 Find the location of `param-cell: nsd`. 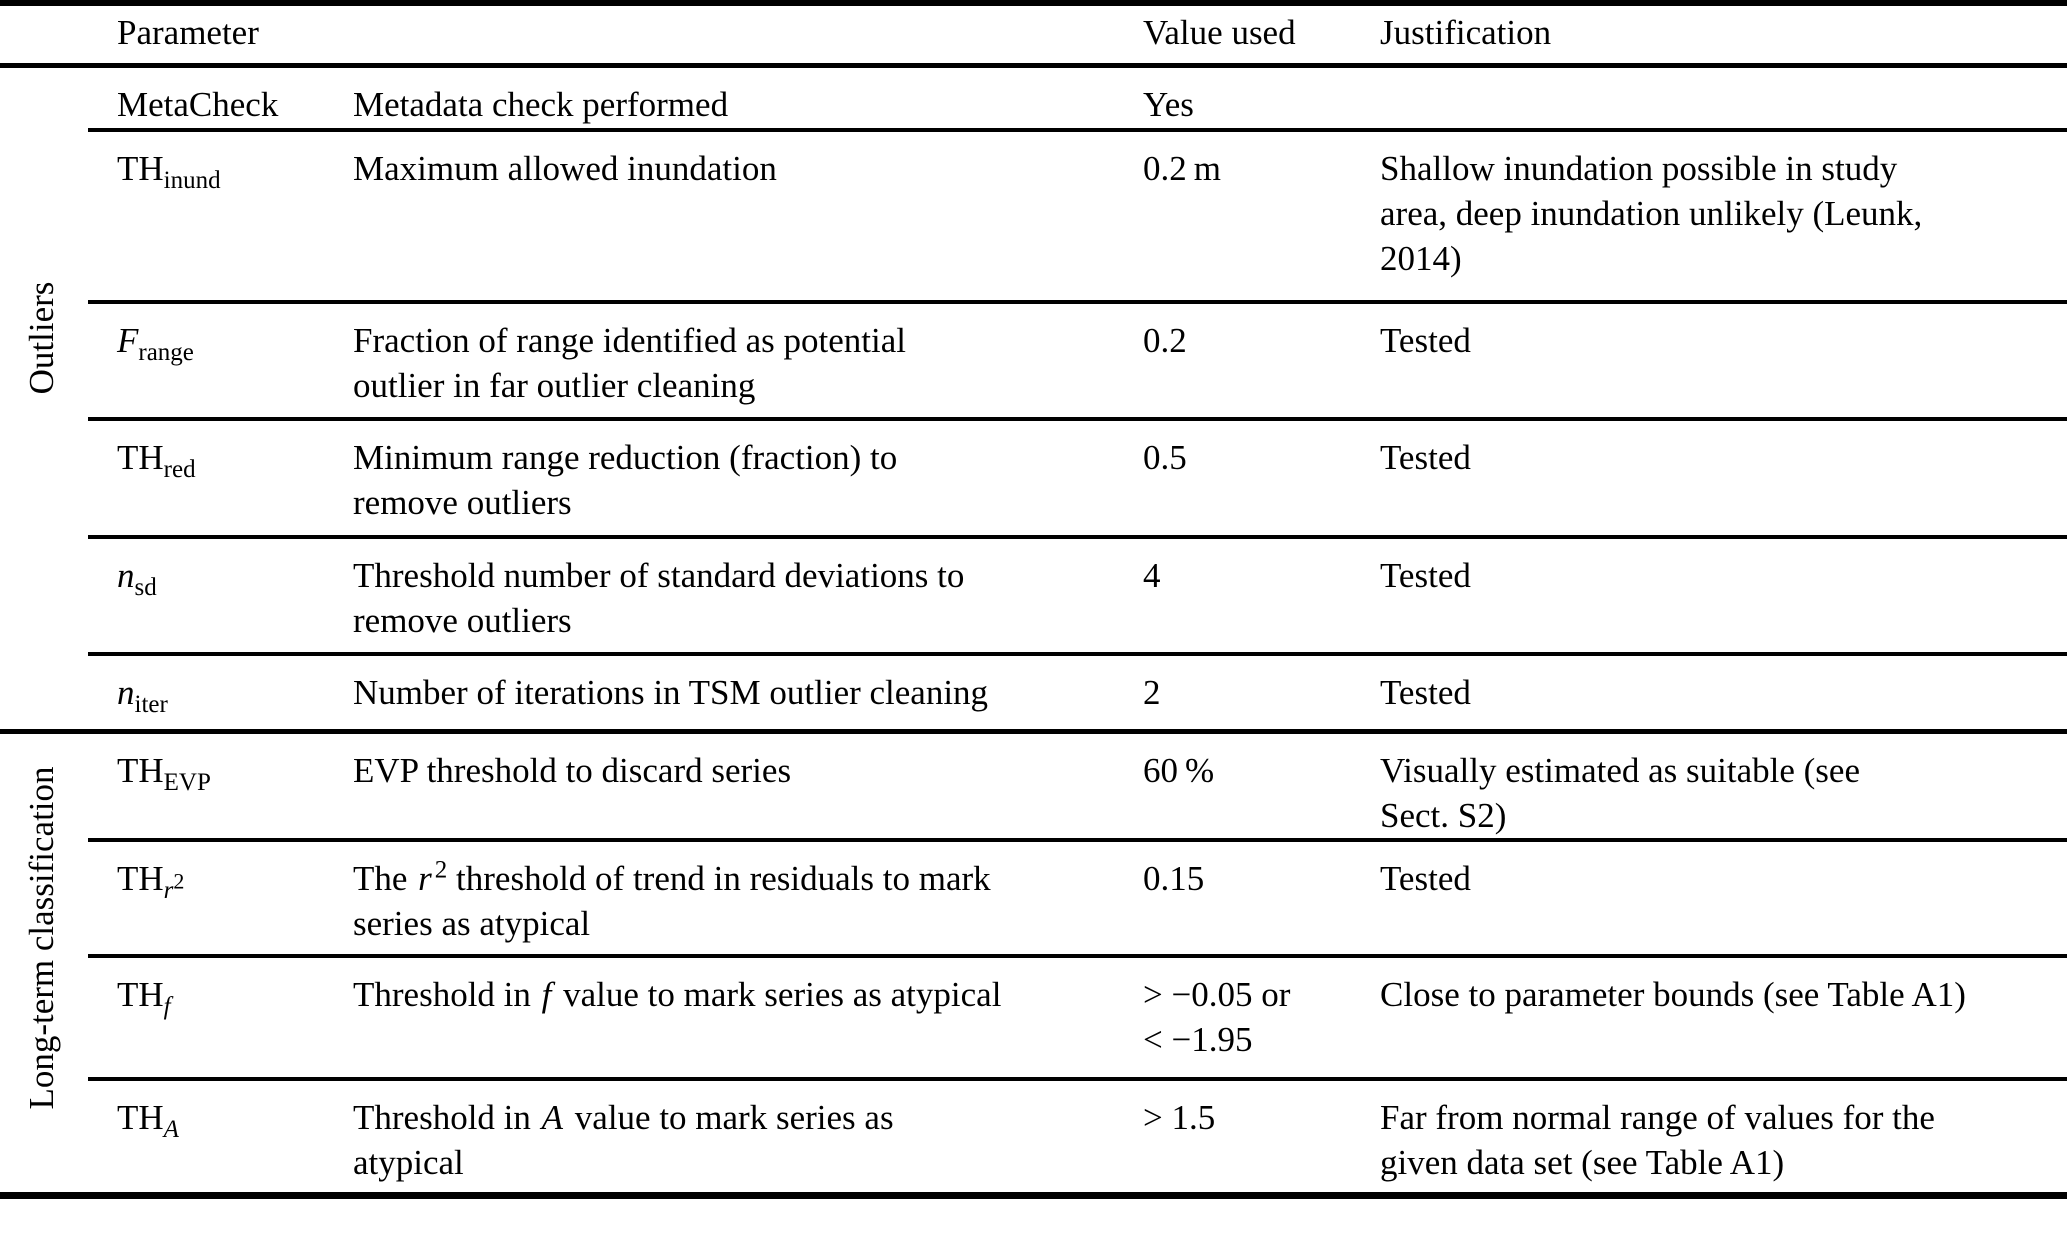

param-cell: nsd is located at coordinates (206, 596).